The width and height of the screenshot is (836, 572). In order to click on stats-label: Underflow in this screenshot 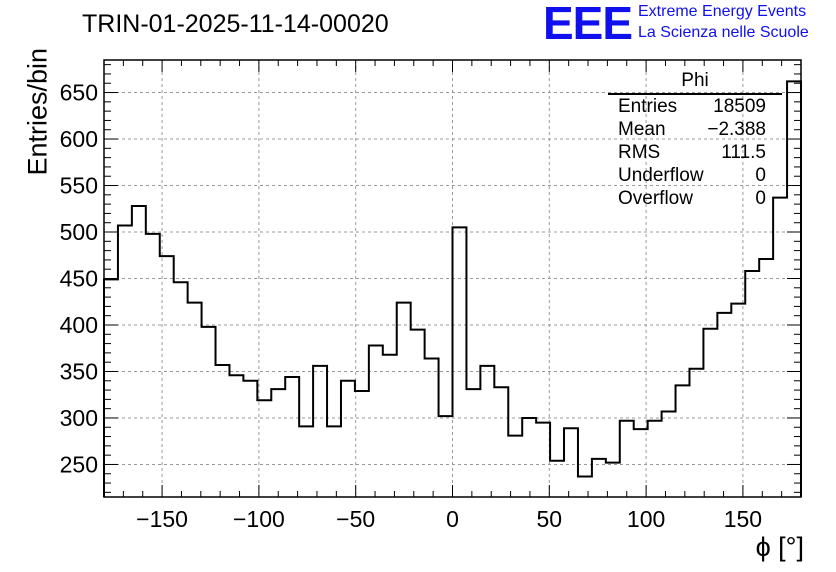, I will do `click(661, 175)`.